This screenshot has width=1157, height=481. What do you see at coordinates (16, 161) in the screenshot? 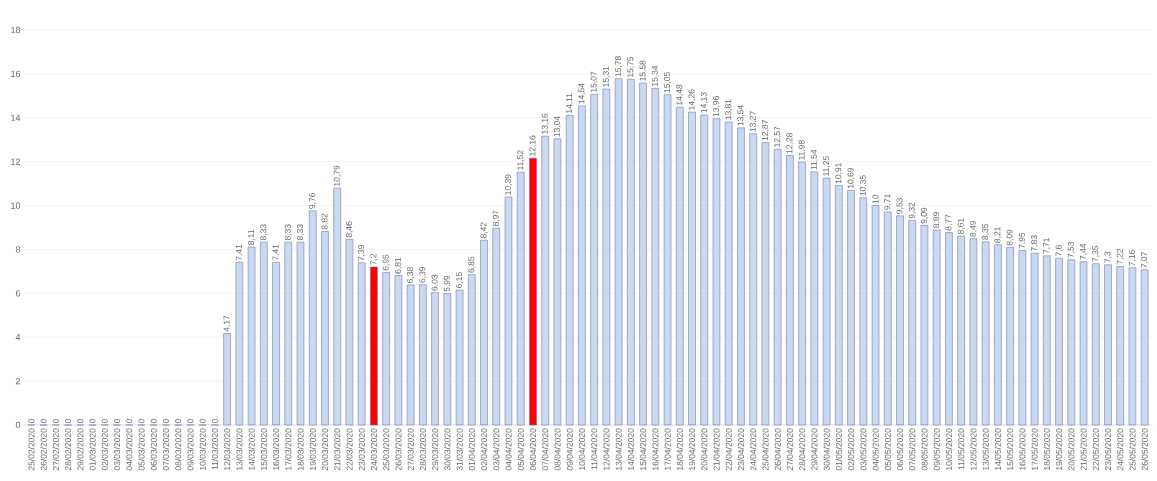
I see `y-tick-label: 12` at bounding box center [16, 161].